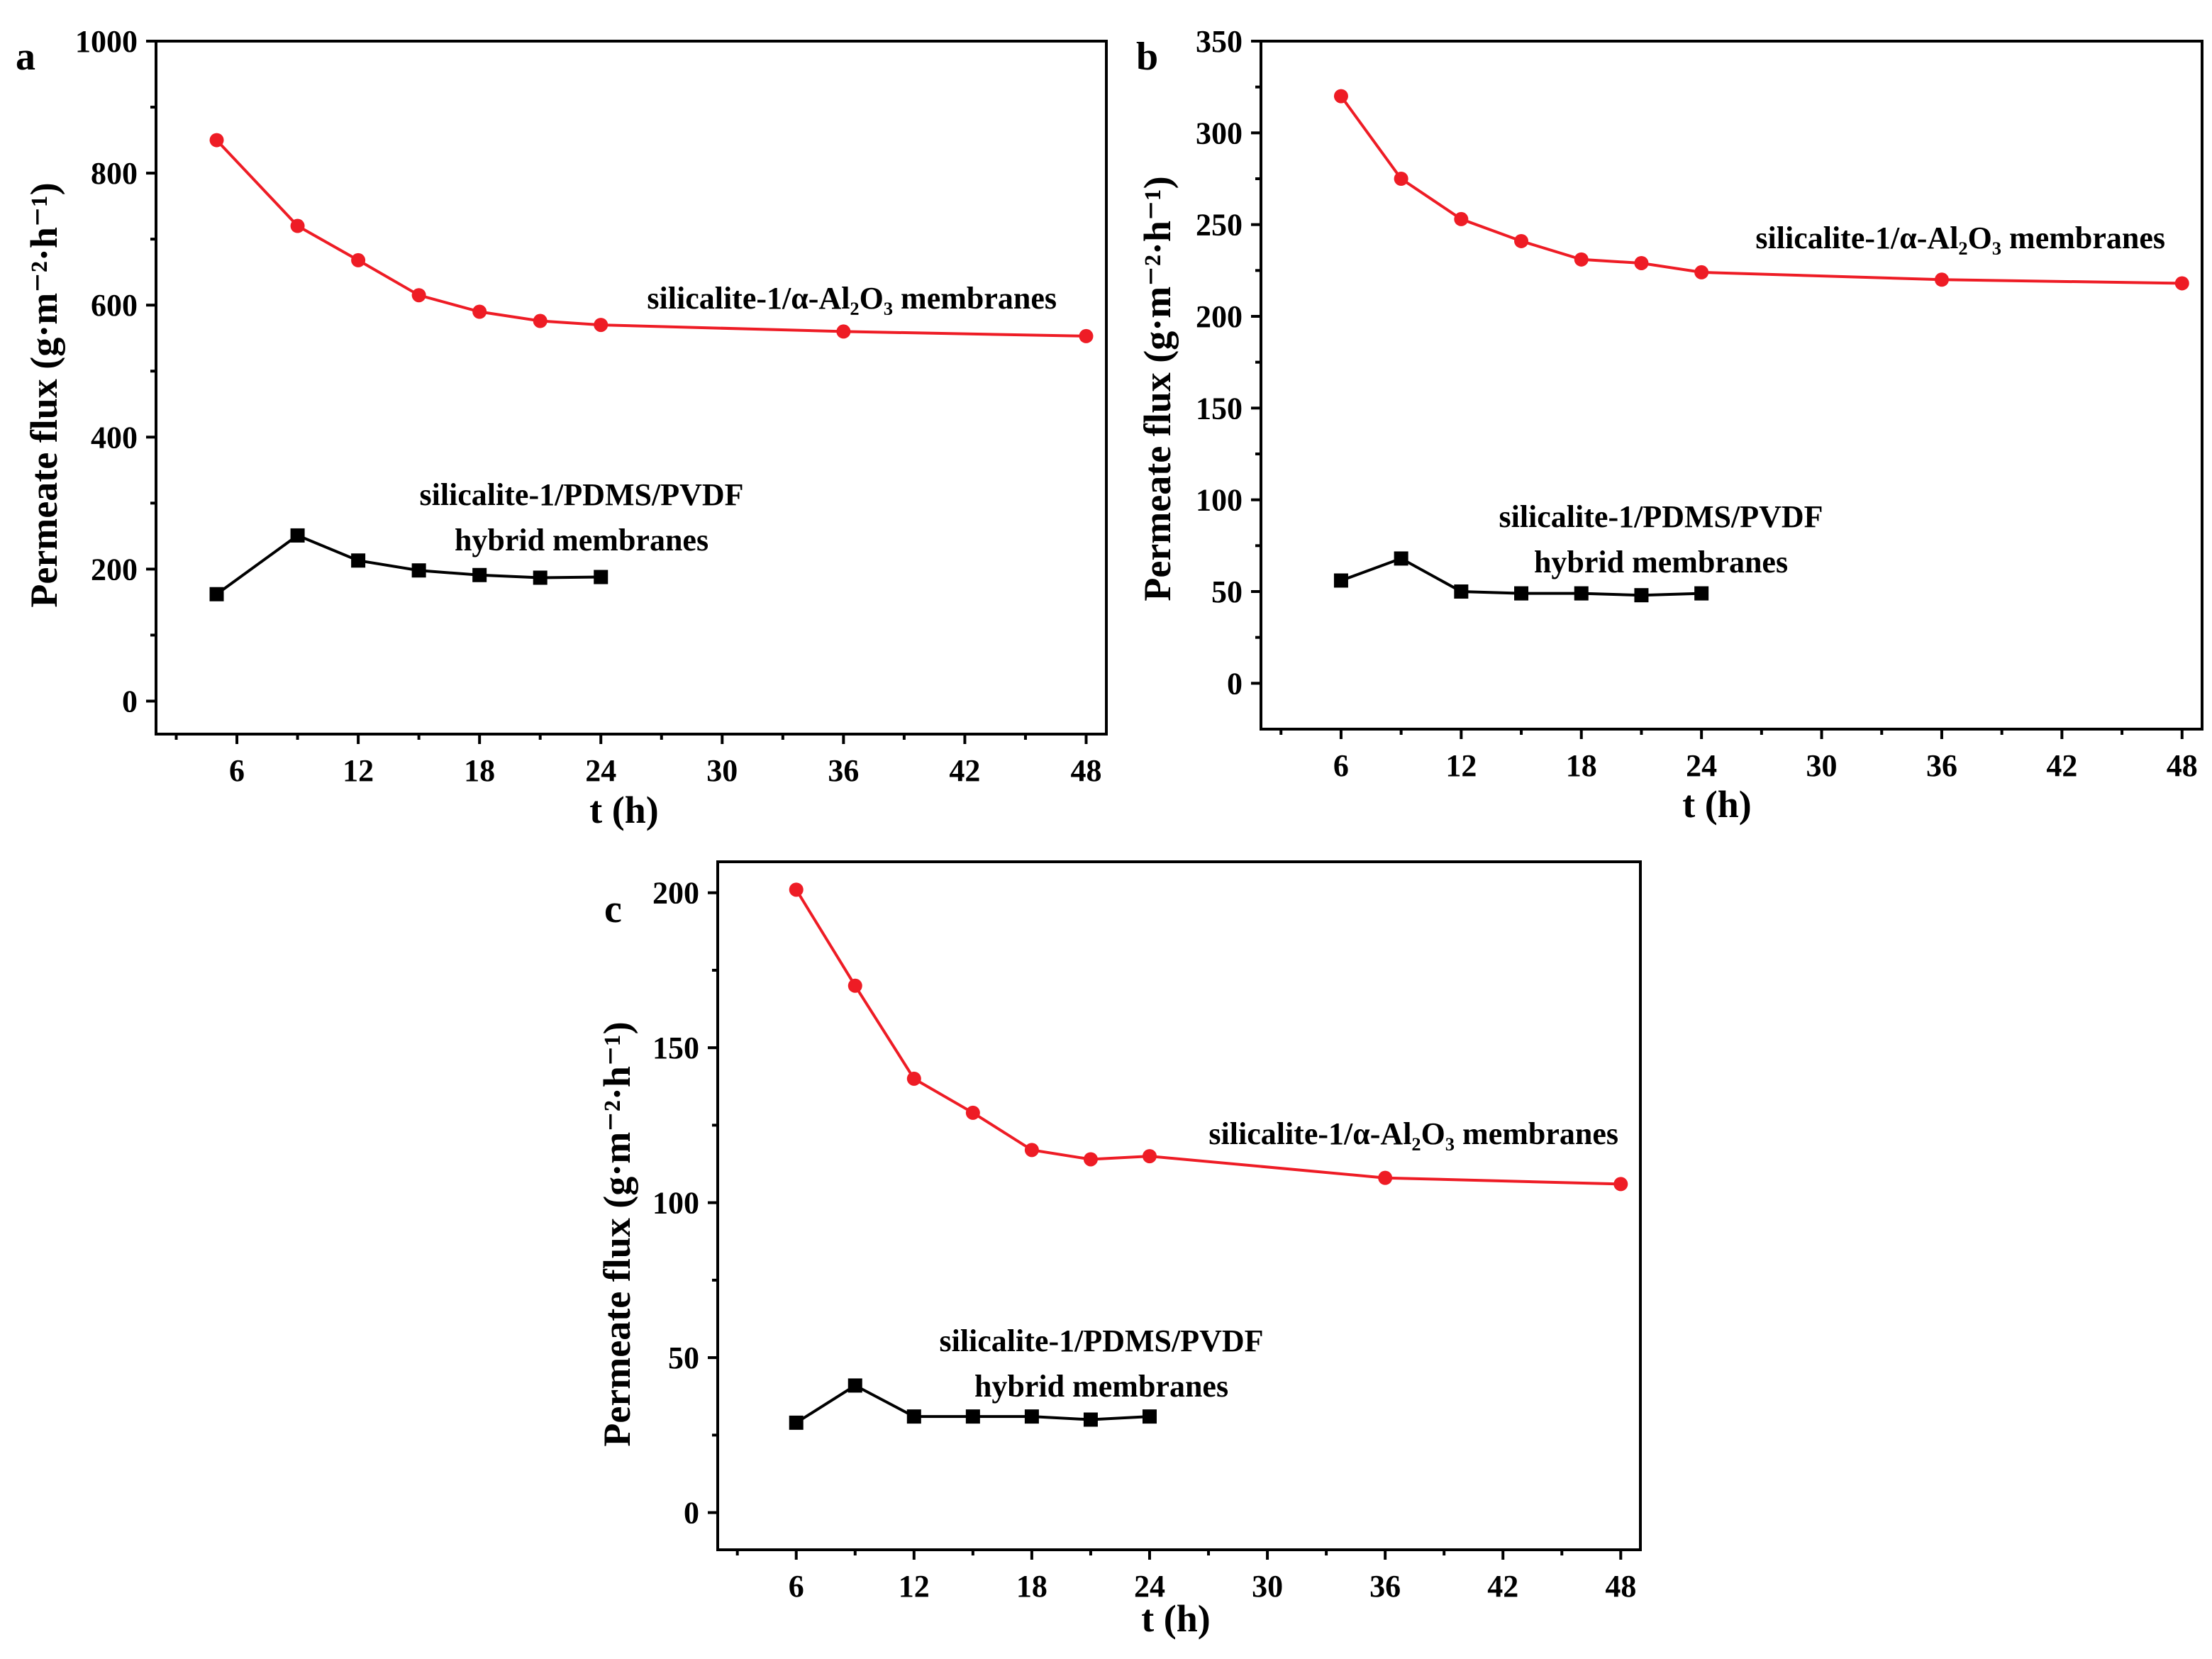 The height and width of the screenshot is (1659, 2212). What do you see at coordinates (1620, 1586) in the screenshot?
I see `x-tick-label: 48` at bounding box center [1620, 1586].